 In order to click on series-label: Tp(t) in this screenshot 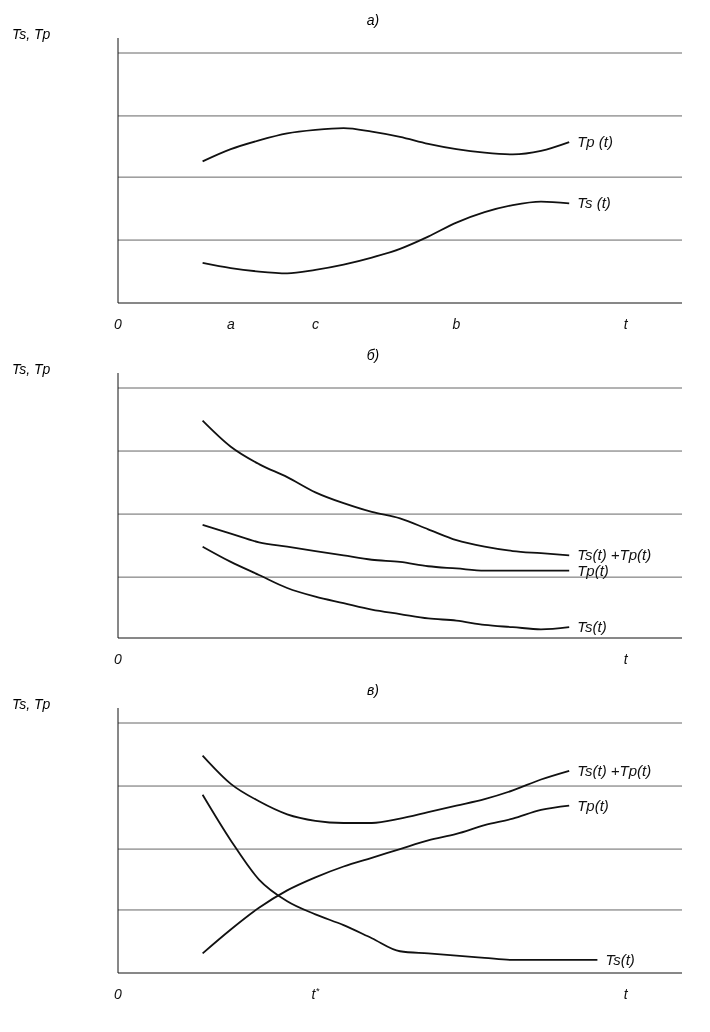, I will do `click(593, 805)`.